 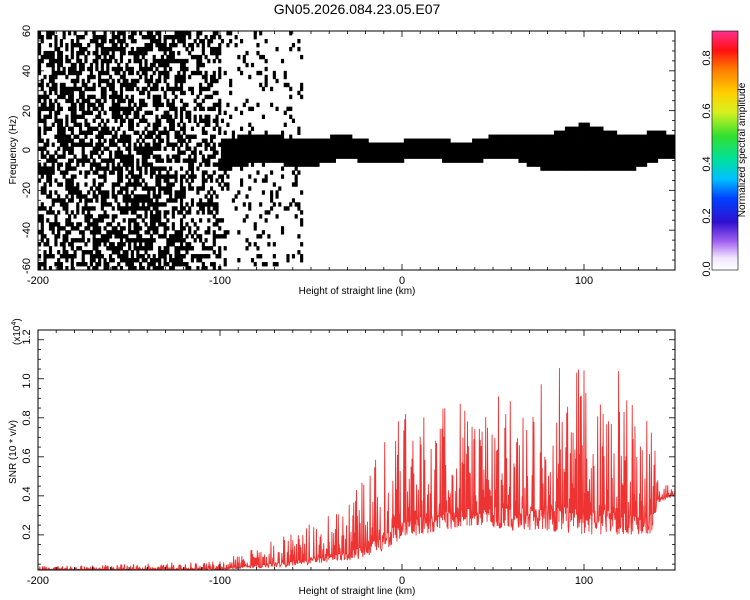 What do you see at coordinates (357, 591) in the screenshot?
I see `snr-x-axis-label: Height of straight line (km)` at bounding box center [357, 591].